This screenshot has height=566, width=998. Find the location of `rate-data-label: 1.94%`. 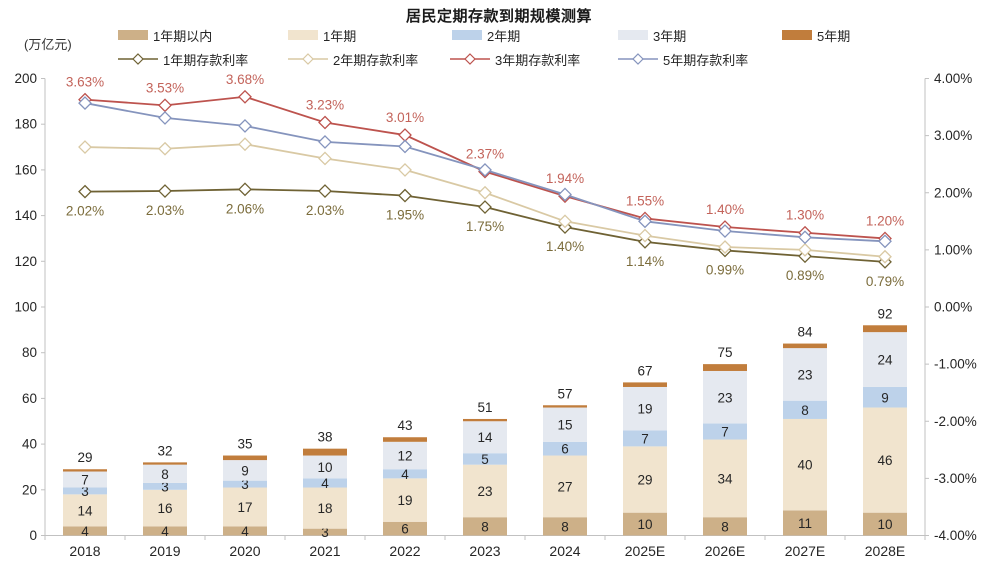

rate-data-label: 1.94% is located at coordinates (565, 178).